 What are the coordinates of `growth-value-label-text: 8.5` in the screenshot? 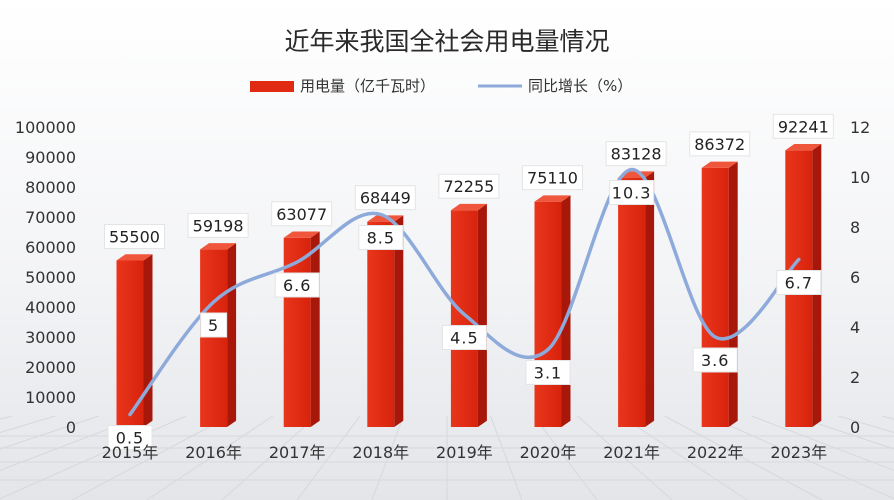 It's located at (381, 238).